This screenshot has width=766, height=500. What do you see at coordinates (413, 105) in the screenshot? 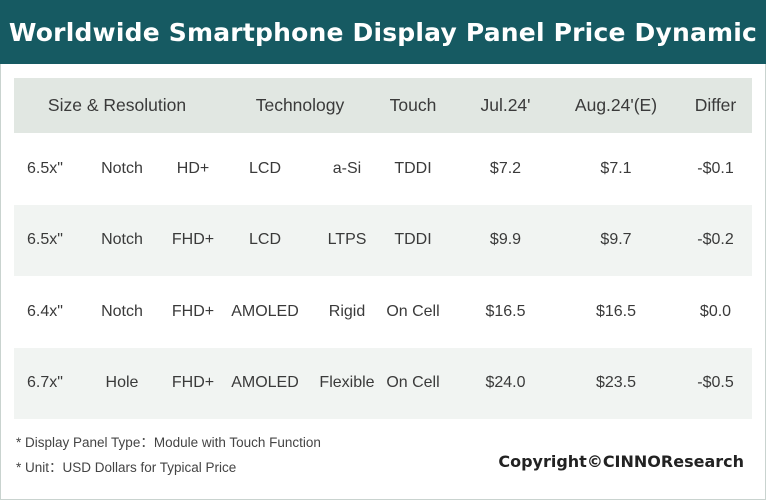
I see `header-touch: Touch` at bounding box center [413, 105].